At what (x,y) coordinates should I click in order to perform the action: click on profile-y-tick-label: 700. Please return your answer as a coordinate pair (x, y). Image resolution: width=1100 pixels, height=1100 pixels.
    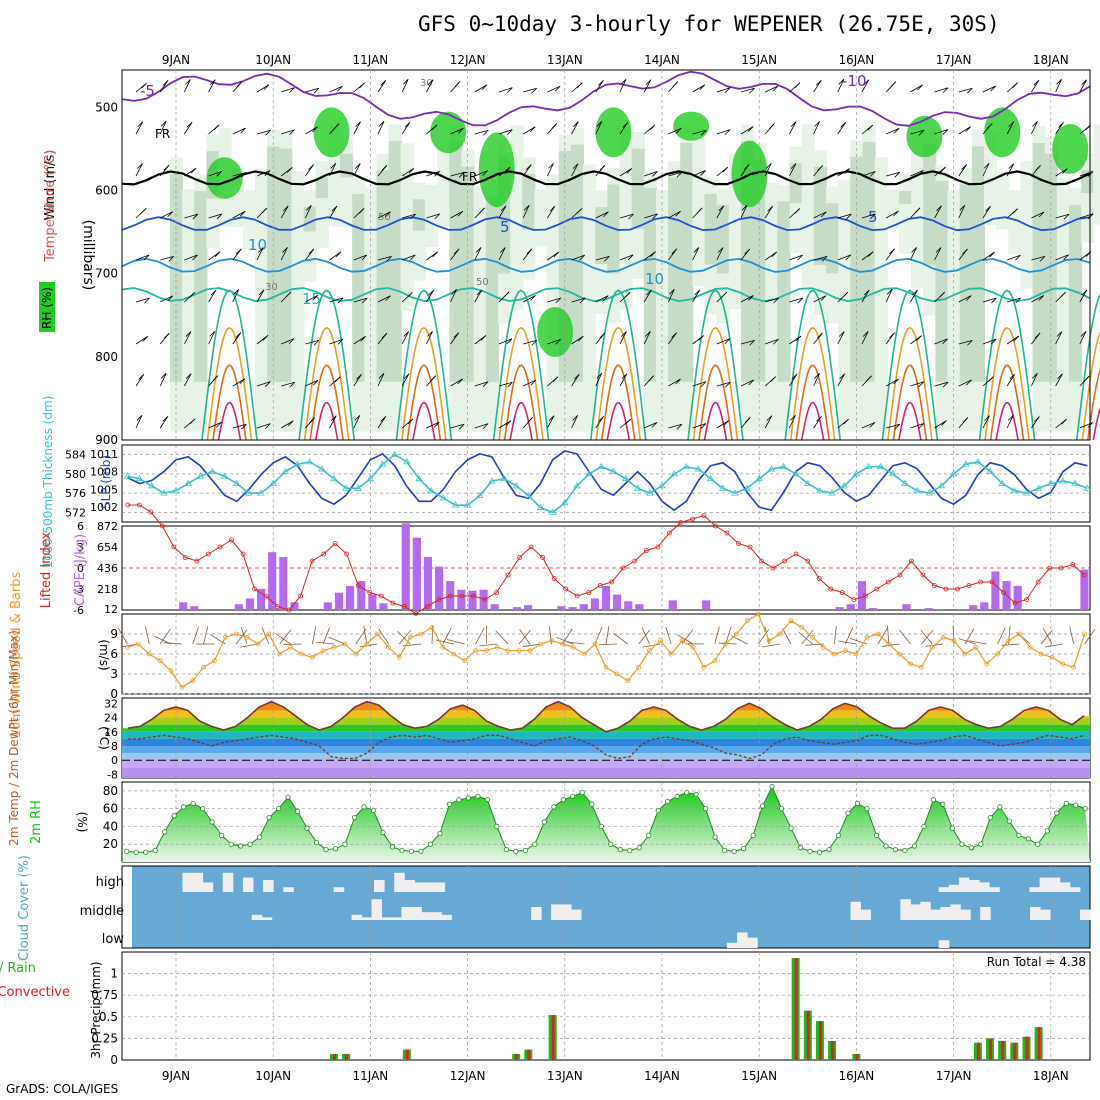
    Looking at the image, I should click on (106, 274).